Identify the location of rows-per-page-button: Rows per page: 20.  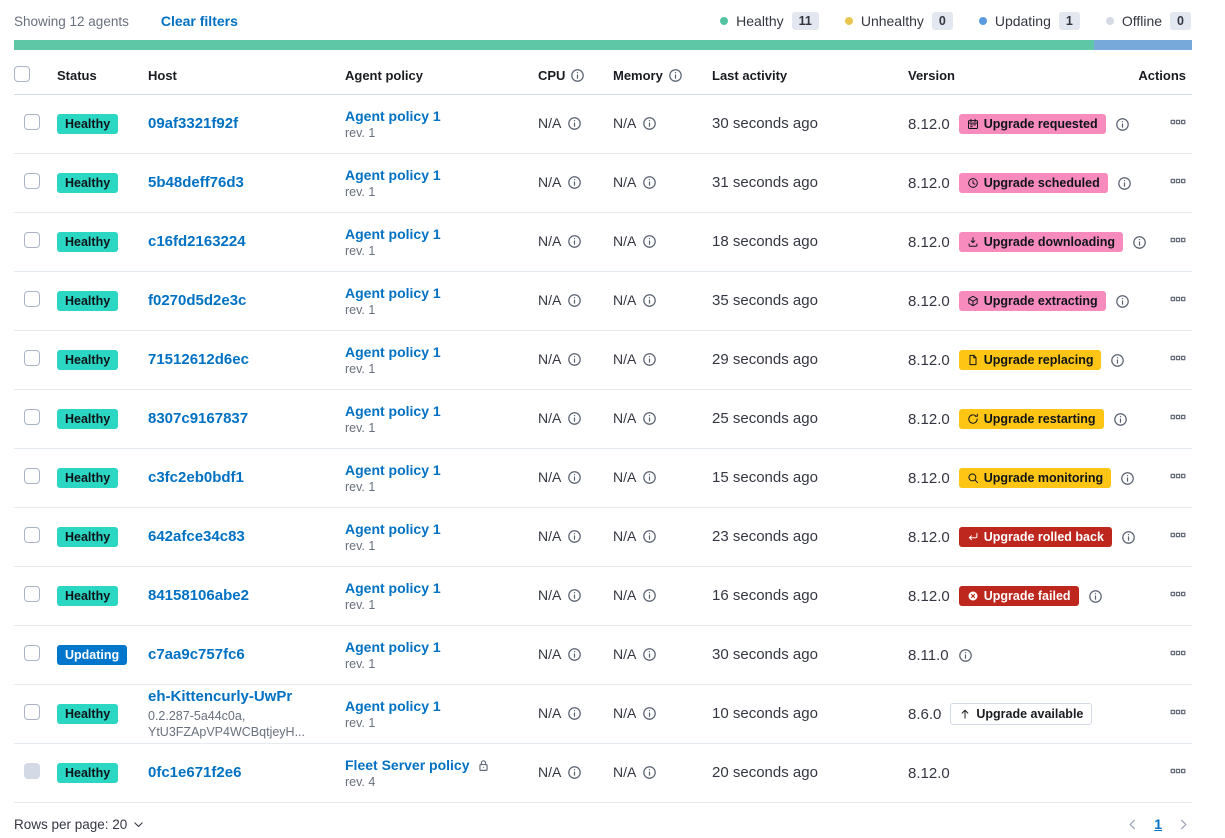
(79, 824).